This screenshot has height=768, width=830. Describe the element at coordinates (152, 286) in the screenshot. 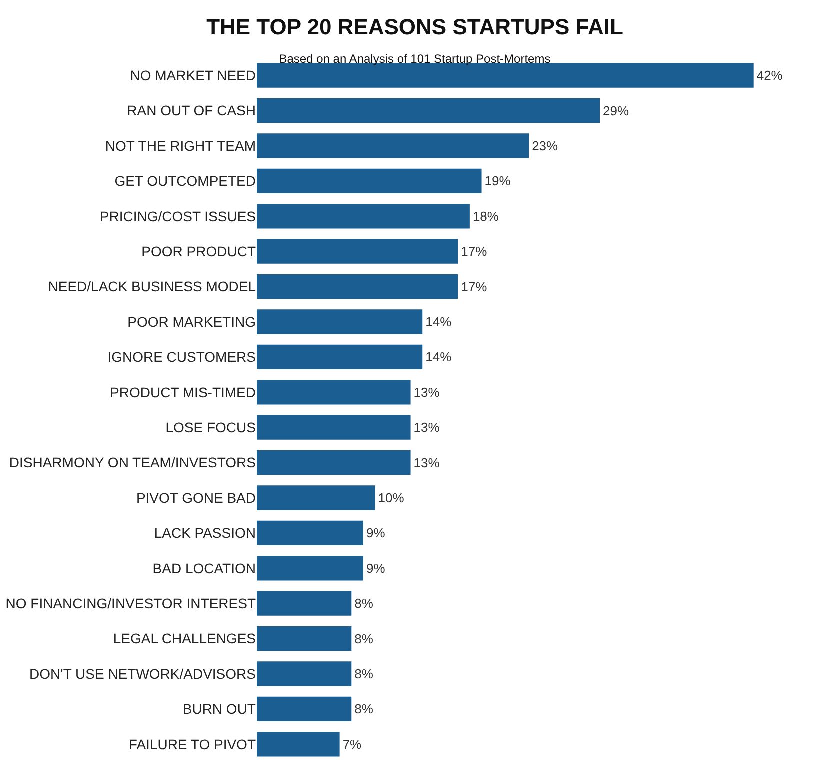

I see `y-tick-label: NEED/LACK BUSINESS MODEL` at that location.